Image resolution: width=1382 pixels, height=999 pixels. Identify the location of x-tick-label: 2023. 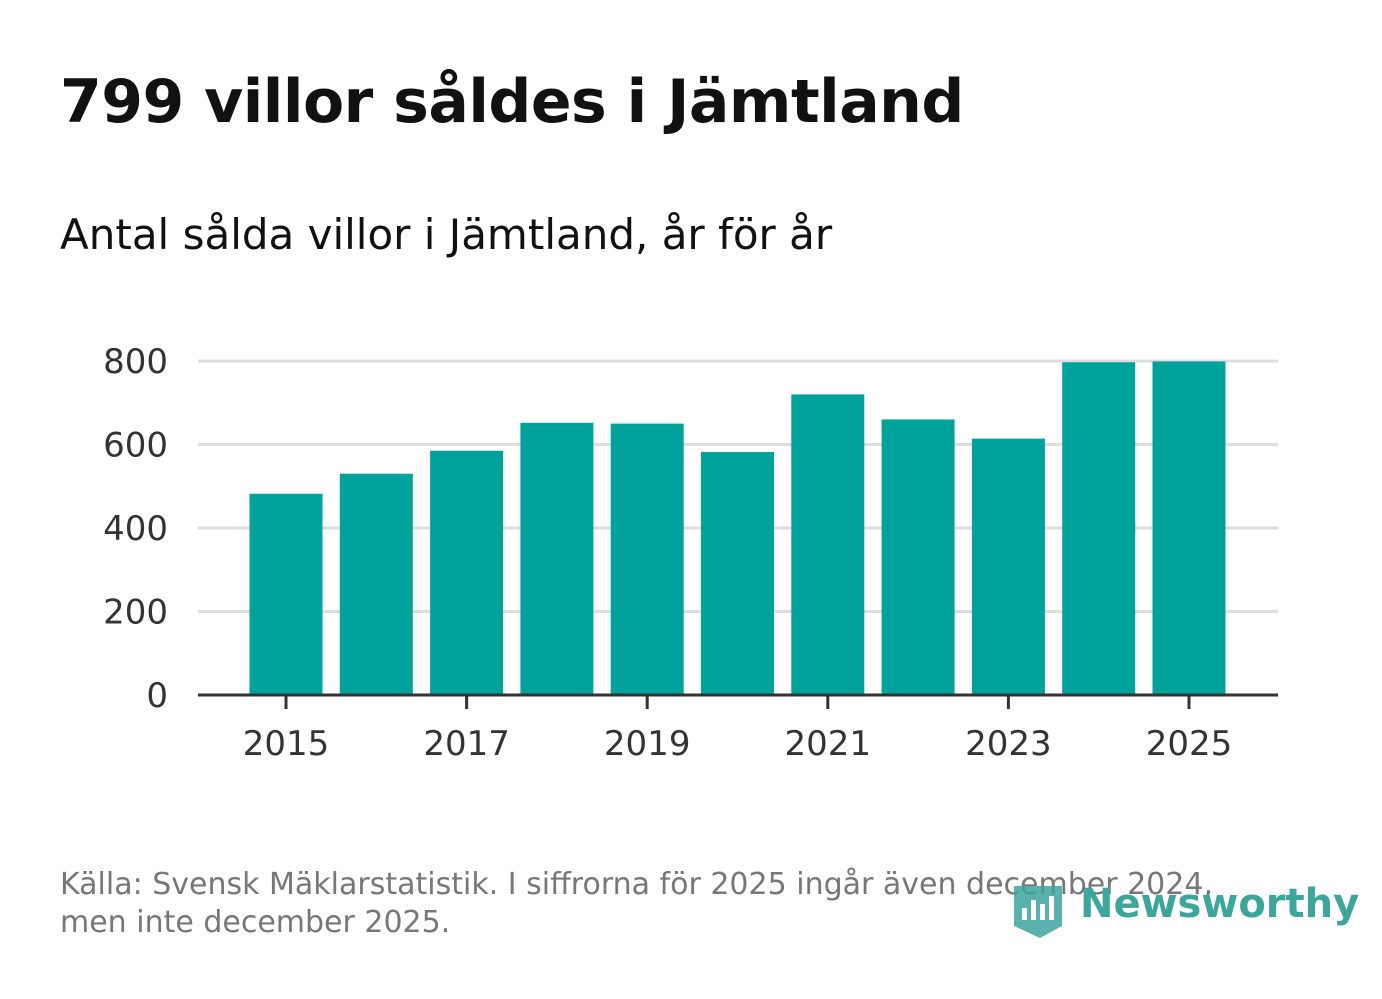
(1008, 744).